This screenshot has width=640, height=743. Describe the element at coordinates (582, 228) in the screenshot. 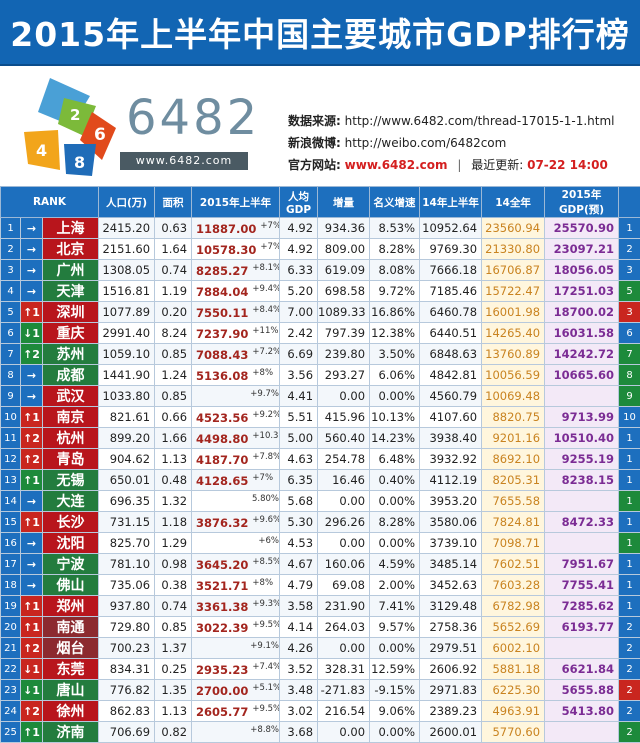

I see `gdp-2015-forecast: 25570.90` at that location.